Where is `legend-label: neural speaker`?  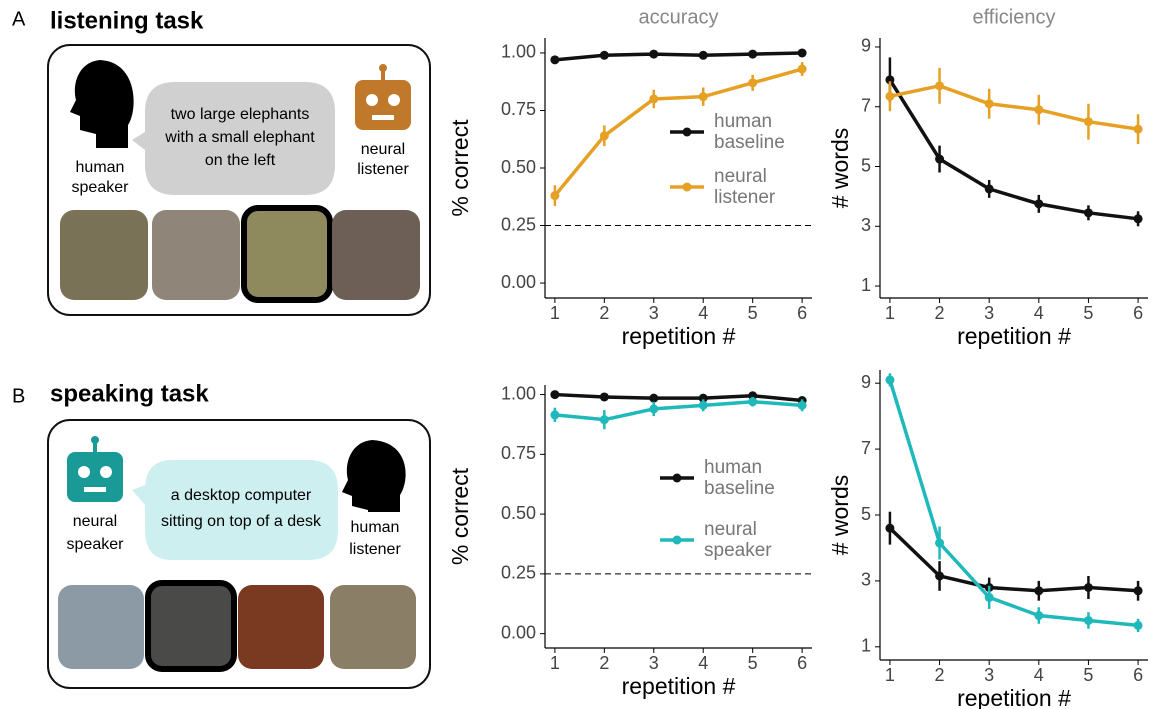
legend-label: neural speaker is located at coordinates (738, 540).